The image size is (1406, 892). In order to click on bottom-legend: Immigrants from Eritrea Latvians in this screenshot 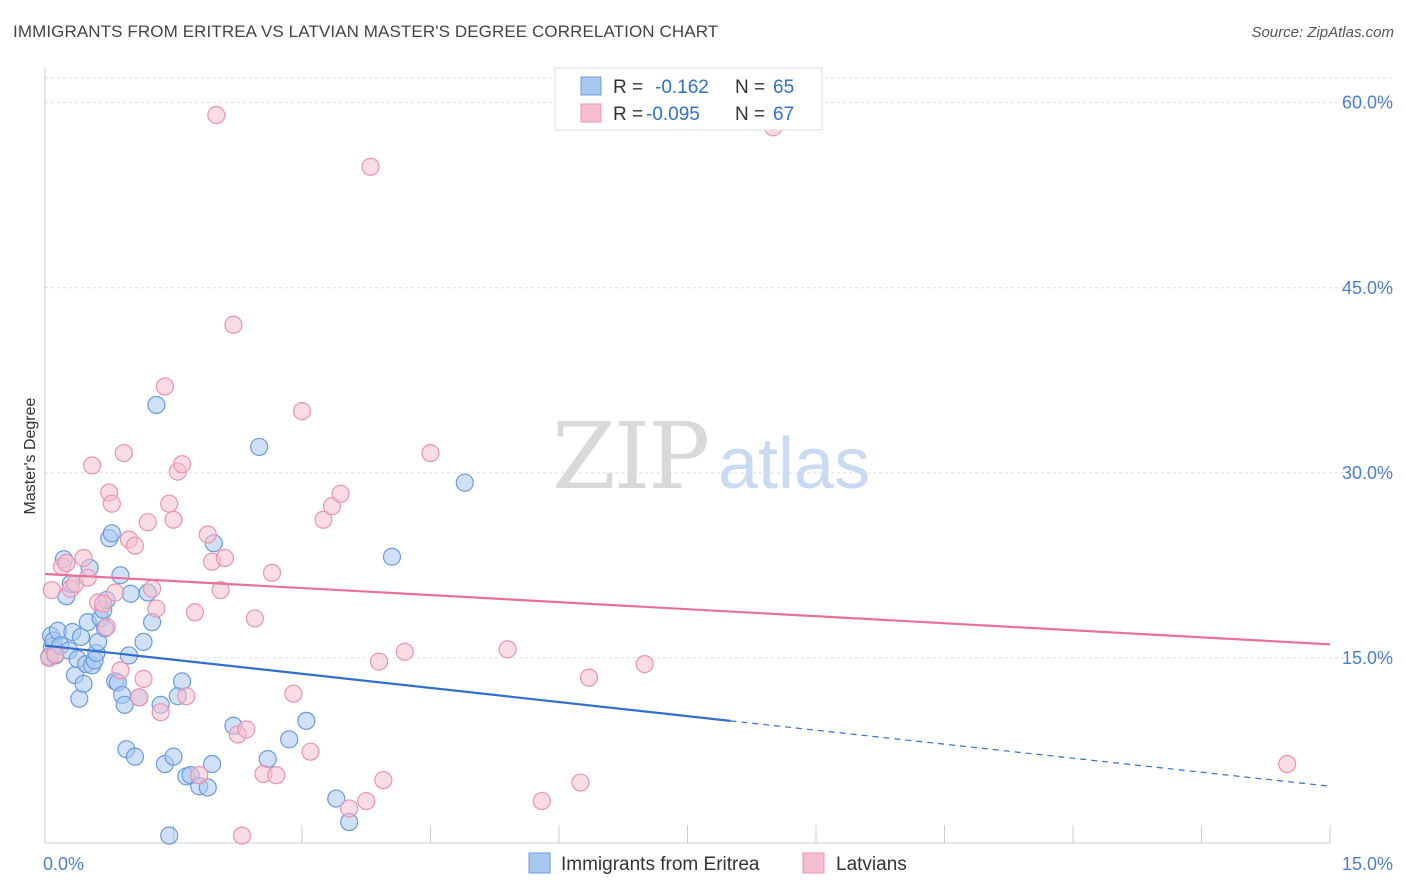, I will do `click(717, 863)`.